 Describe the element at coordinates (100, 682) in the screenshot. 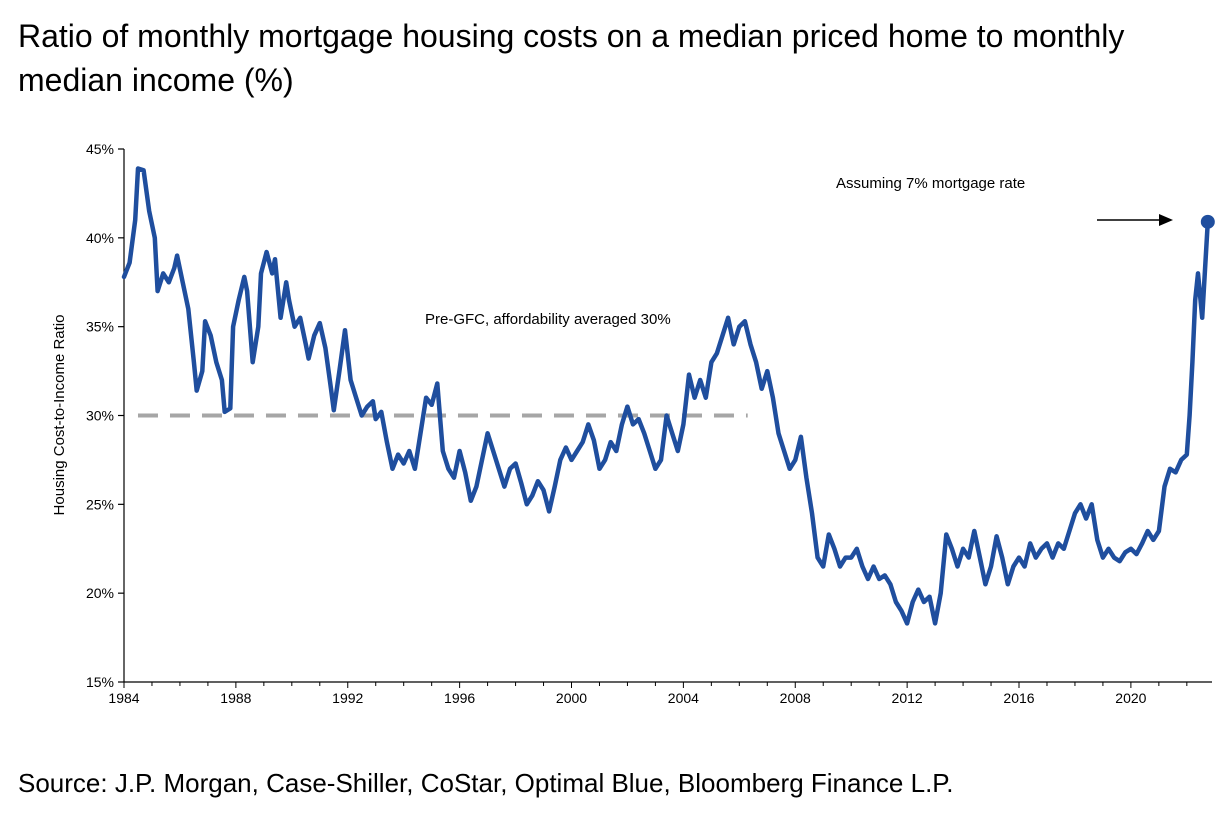

I see `y-tick-label: 15%` at that location.